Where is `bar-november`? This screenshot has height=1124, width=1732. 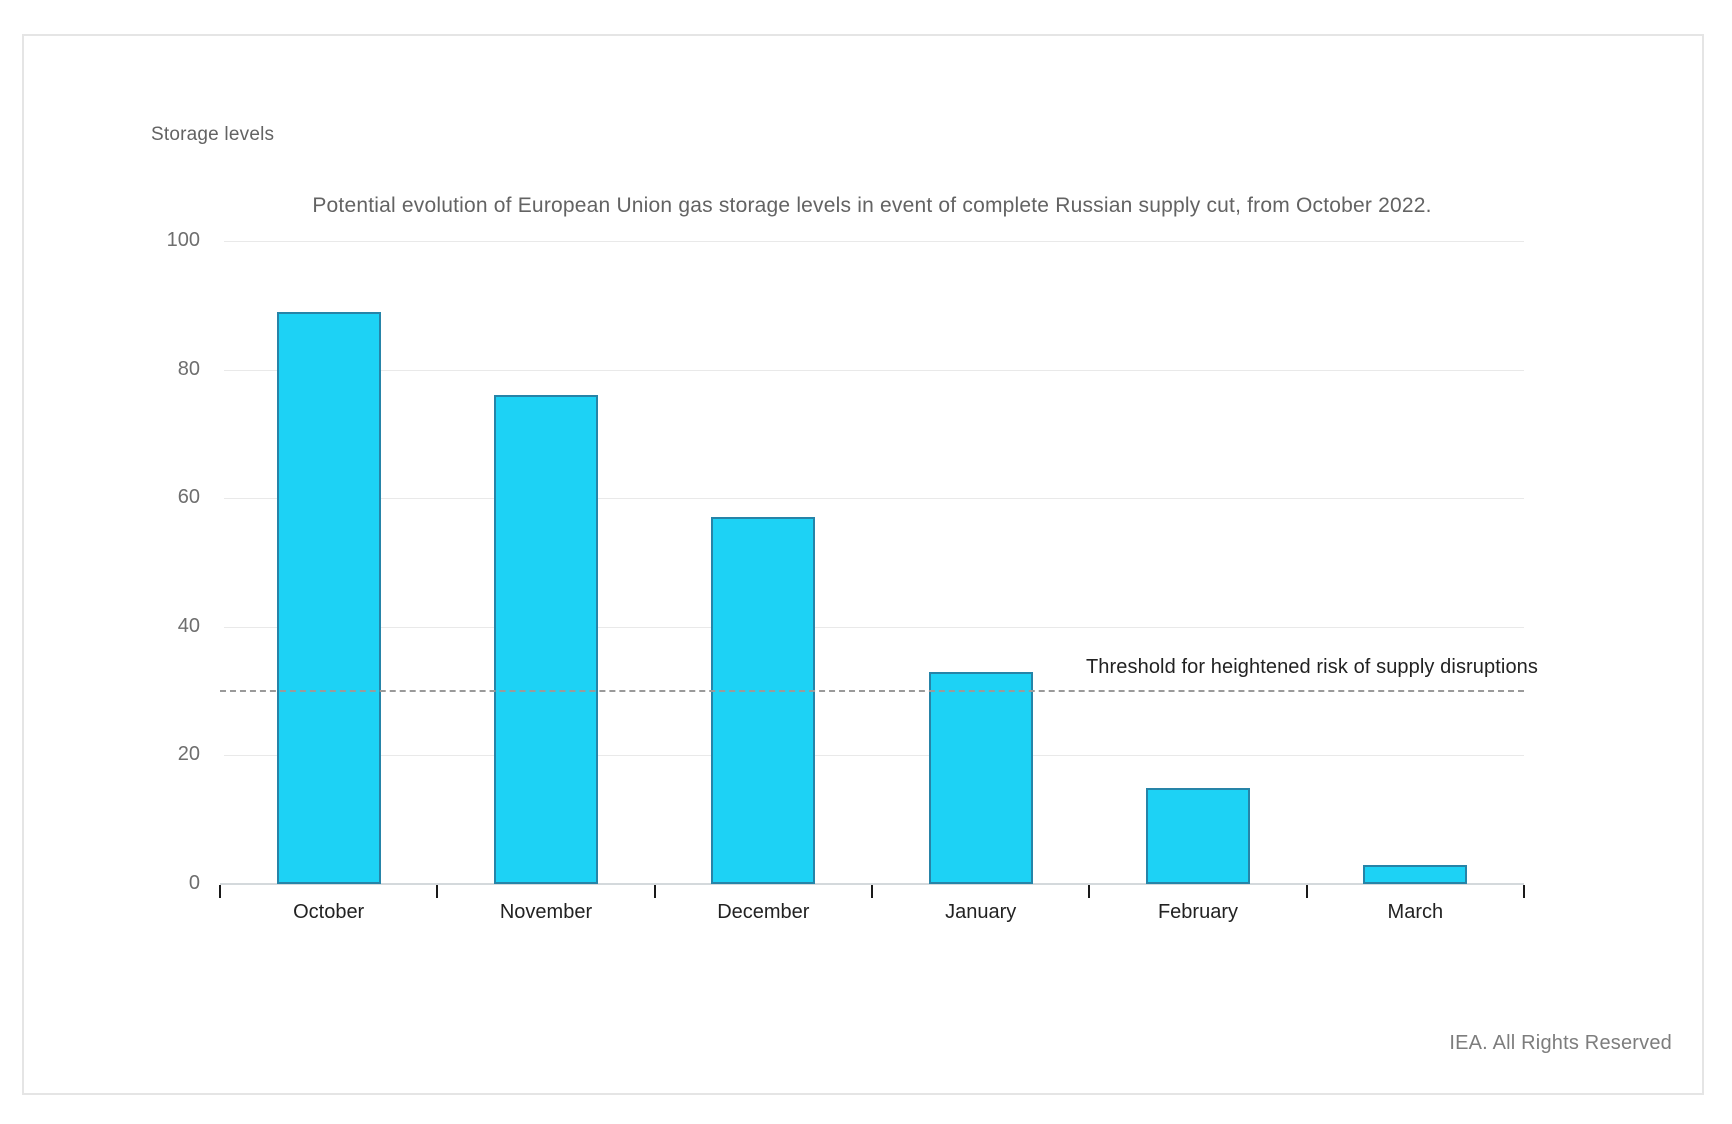 bar-november is located at coordinates (546, 639).